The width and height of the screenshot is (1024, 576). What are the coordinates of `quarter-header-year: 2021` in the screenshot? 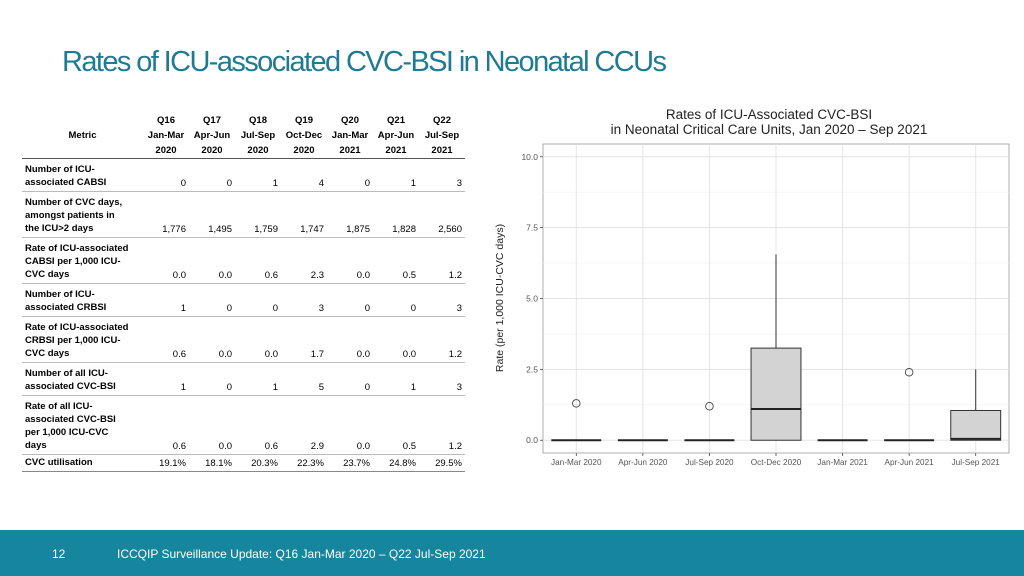 It's located at (350, 150).